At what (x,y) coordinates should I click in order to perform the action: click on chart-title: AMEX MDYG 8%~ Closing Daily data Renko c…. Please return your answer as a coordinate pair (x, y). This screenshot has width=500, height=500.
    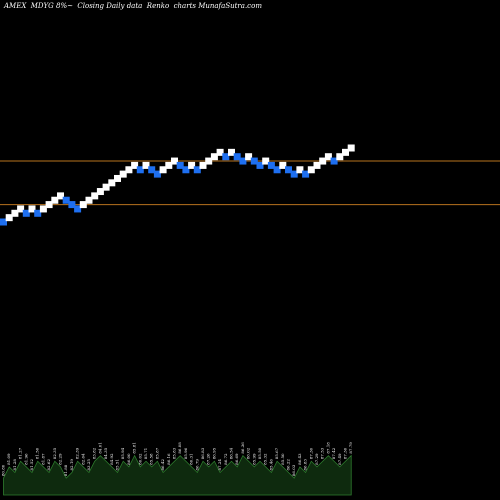
    Looking at the image, I should click on (133, 6).